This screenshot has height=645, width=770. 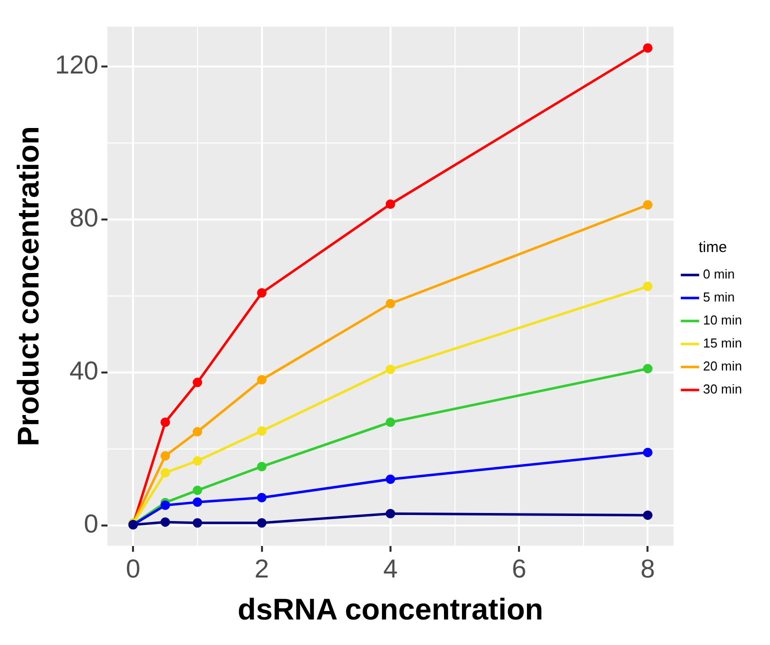 I want to click on legend-label: 10 min, so click(x=722, y=320).